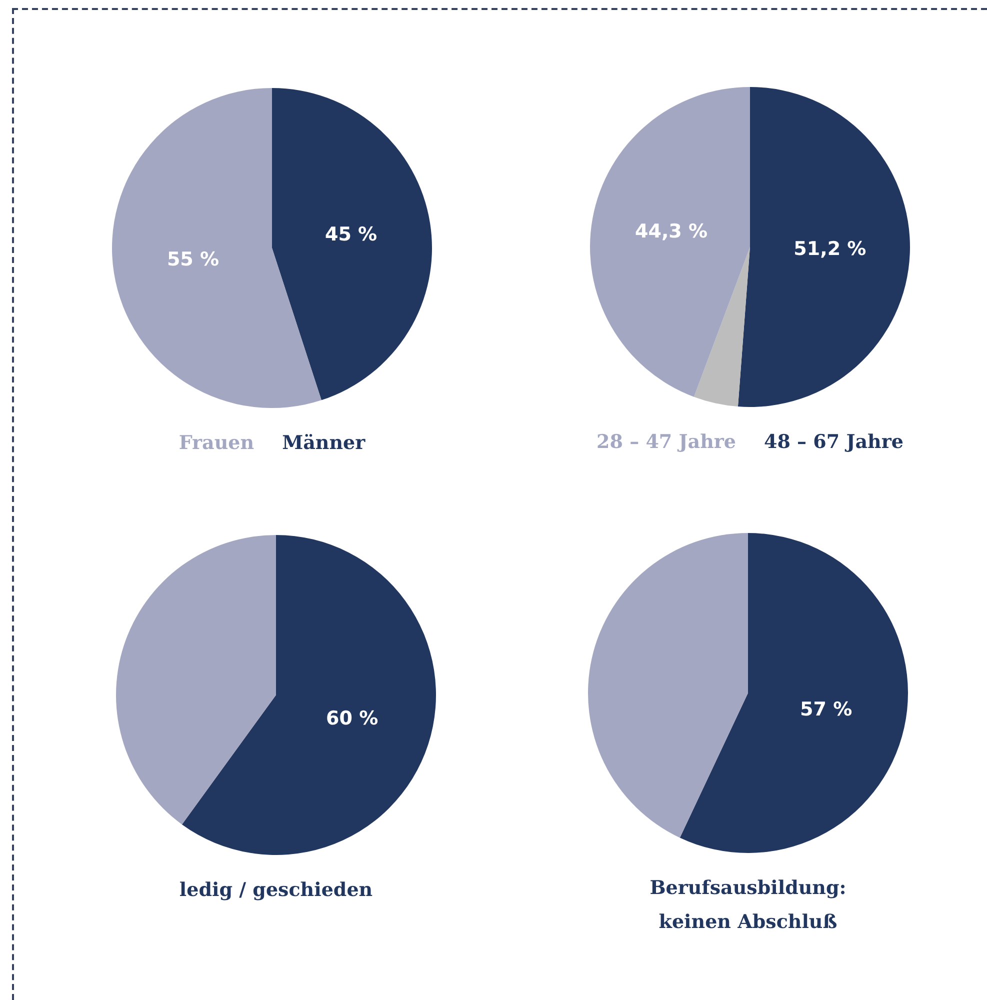 The width and height of the screenshot is (987, 1000). What do you see at coordinates (352, 719) in the screenshot?
I see `data-label: 60 %` at bounding box center [352, 719].